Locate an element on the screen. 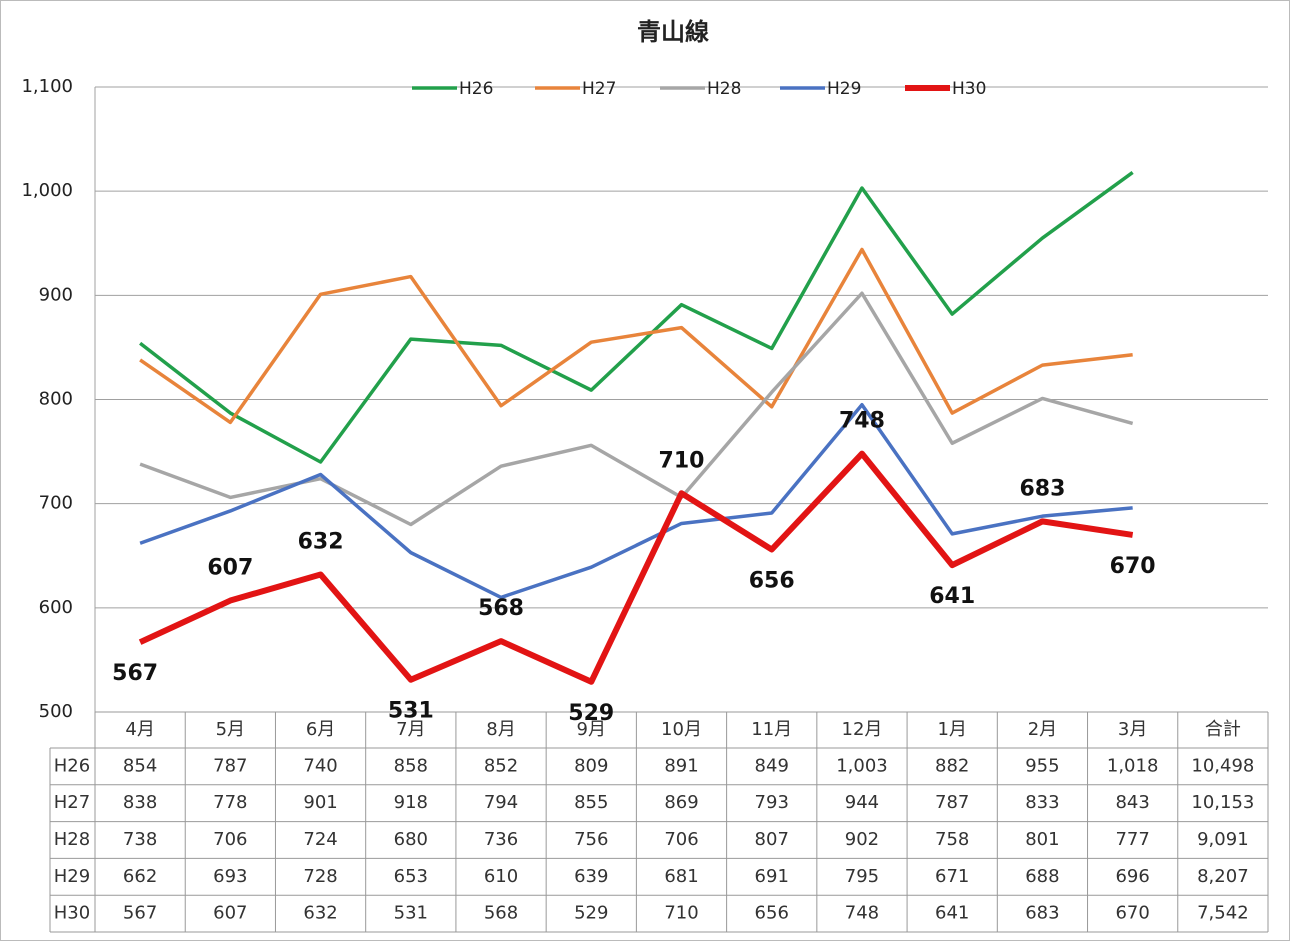 This screenshot has width=1290, height=941. table-cell: 529 is located at coordinates (591, 913).